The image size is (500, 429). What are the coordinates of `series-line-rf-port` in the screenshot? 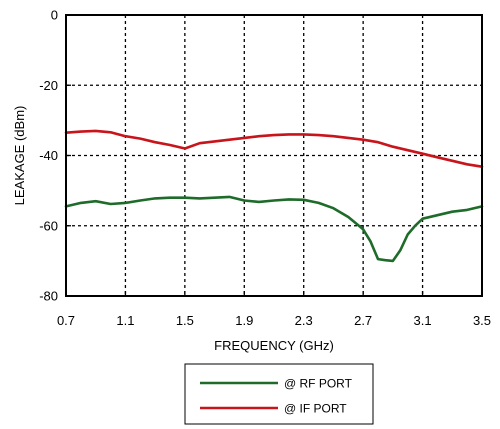 It's located at (274, 229).